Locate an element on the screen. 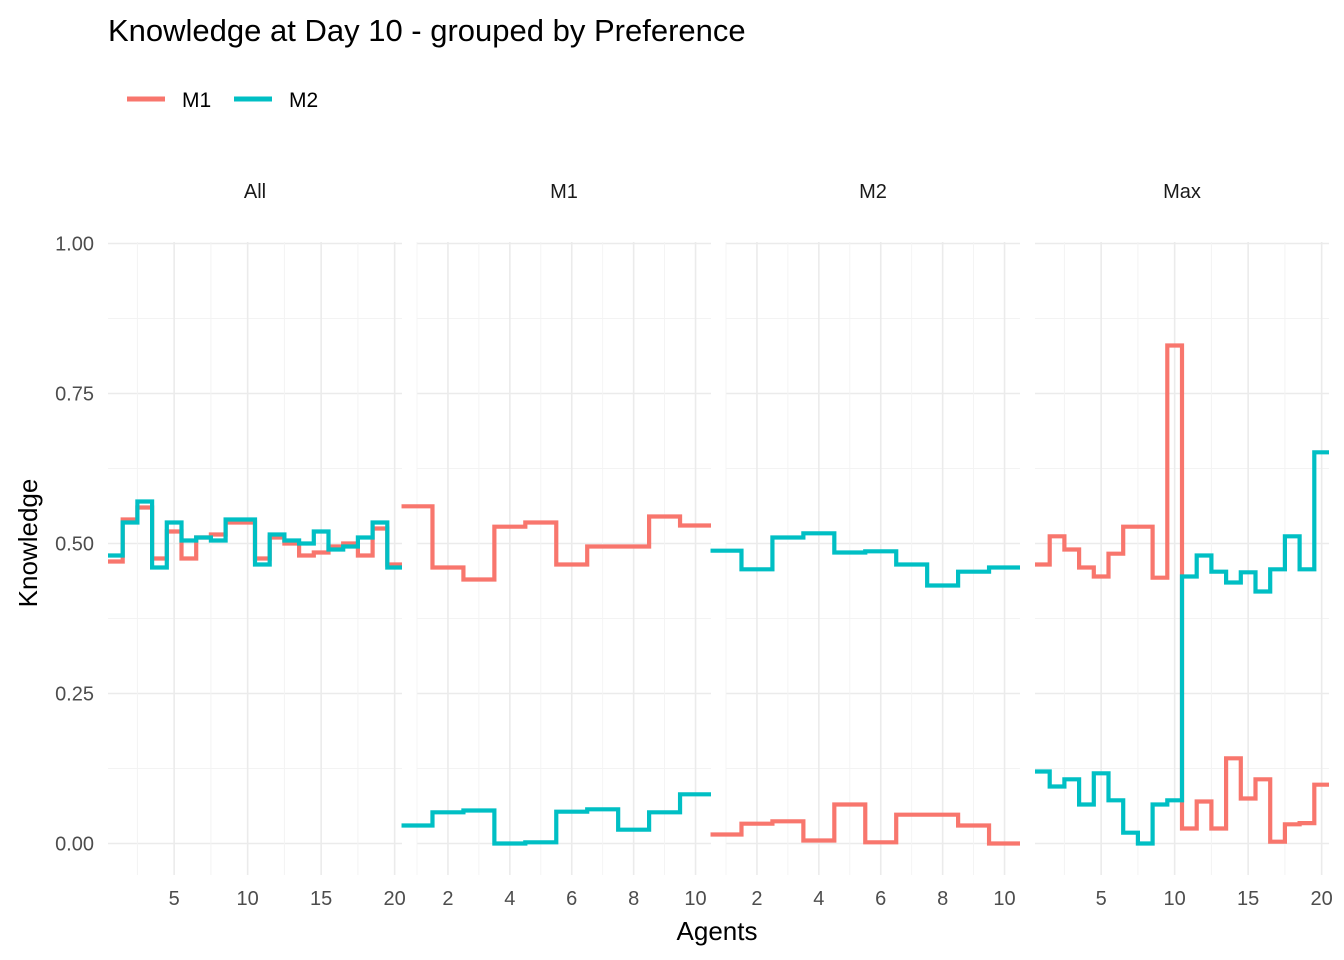 This screenshot has height=960, width=1344. facet-strip-label: Max is located at coordinates (1182, 192).